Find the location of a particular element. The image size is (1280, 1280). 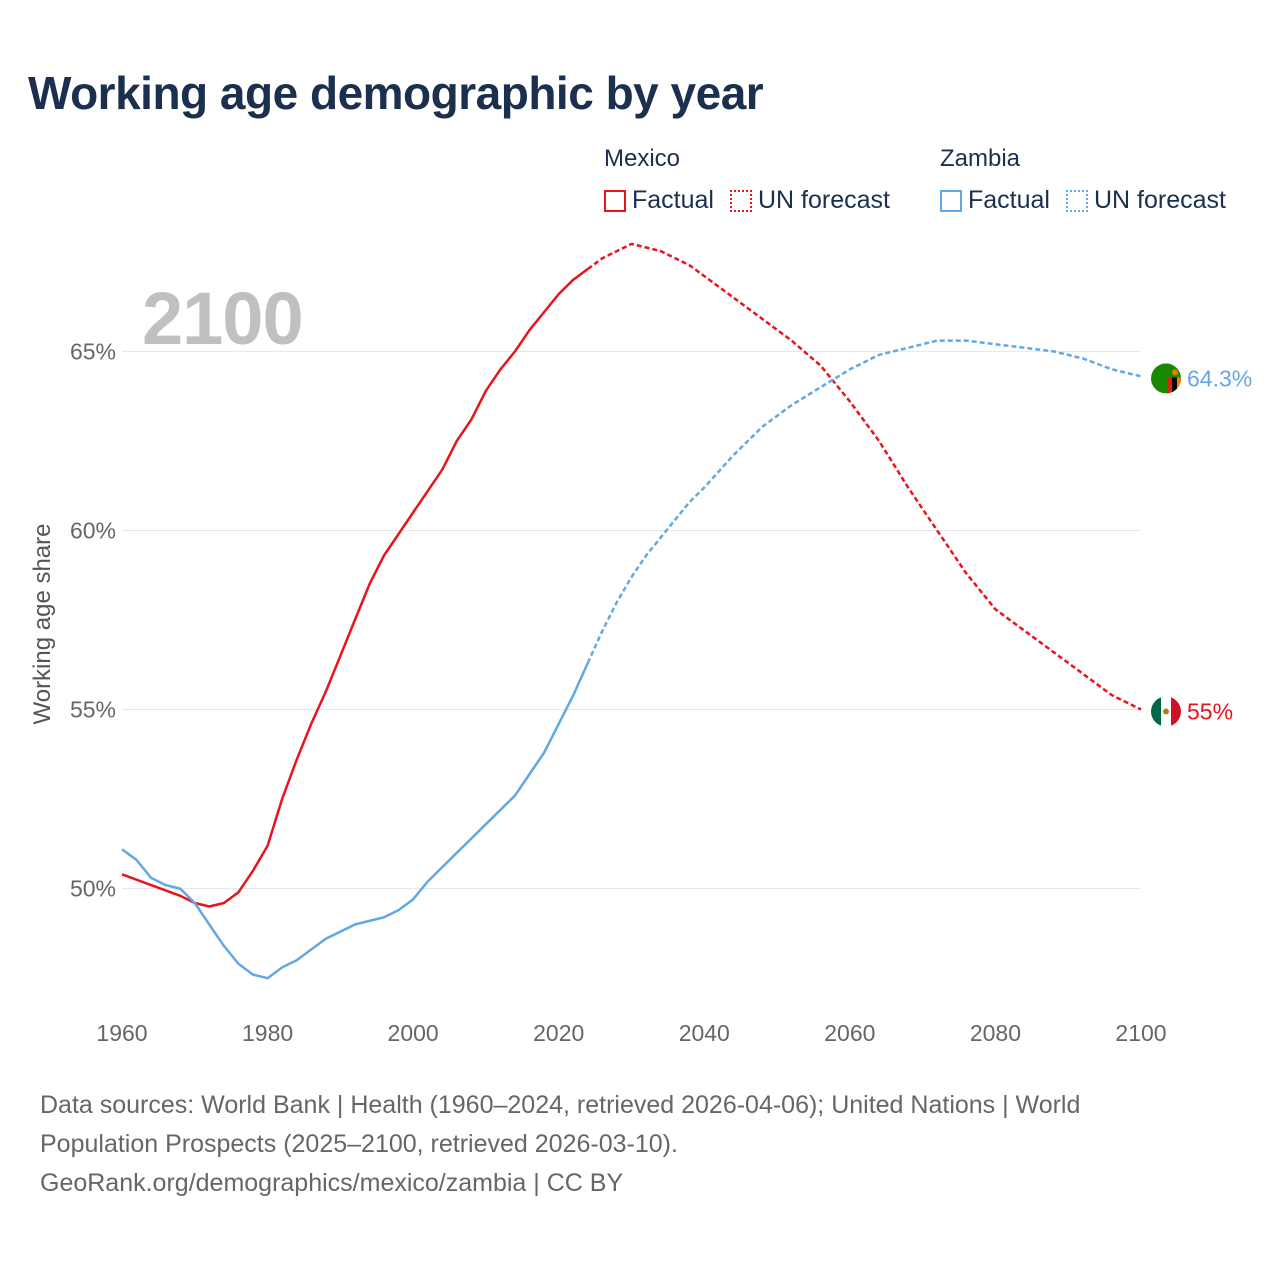

chart-title: Working age demographic by year is located at coordinates (396, 93).